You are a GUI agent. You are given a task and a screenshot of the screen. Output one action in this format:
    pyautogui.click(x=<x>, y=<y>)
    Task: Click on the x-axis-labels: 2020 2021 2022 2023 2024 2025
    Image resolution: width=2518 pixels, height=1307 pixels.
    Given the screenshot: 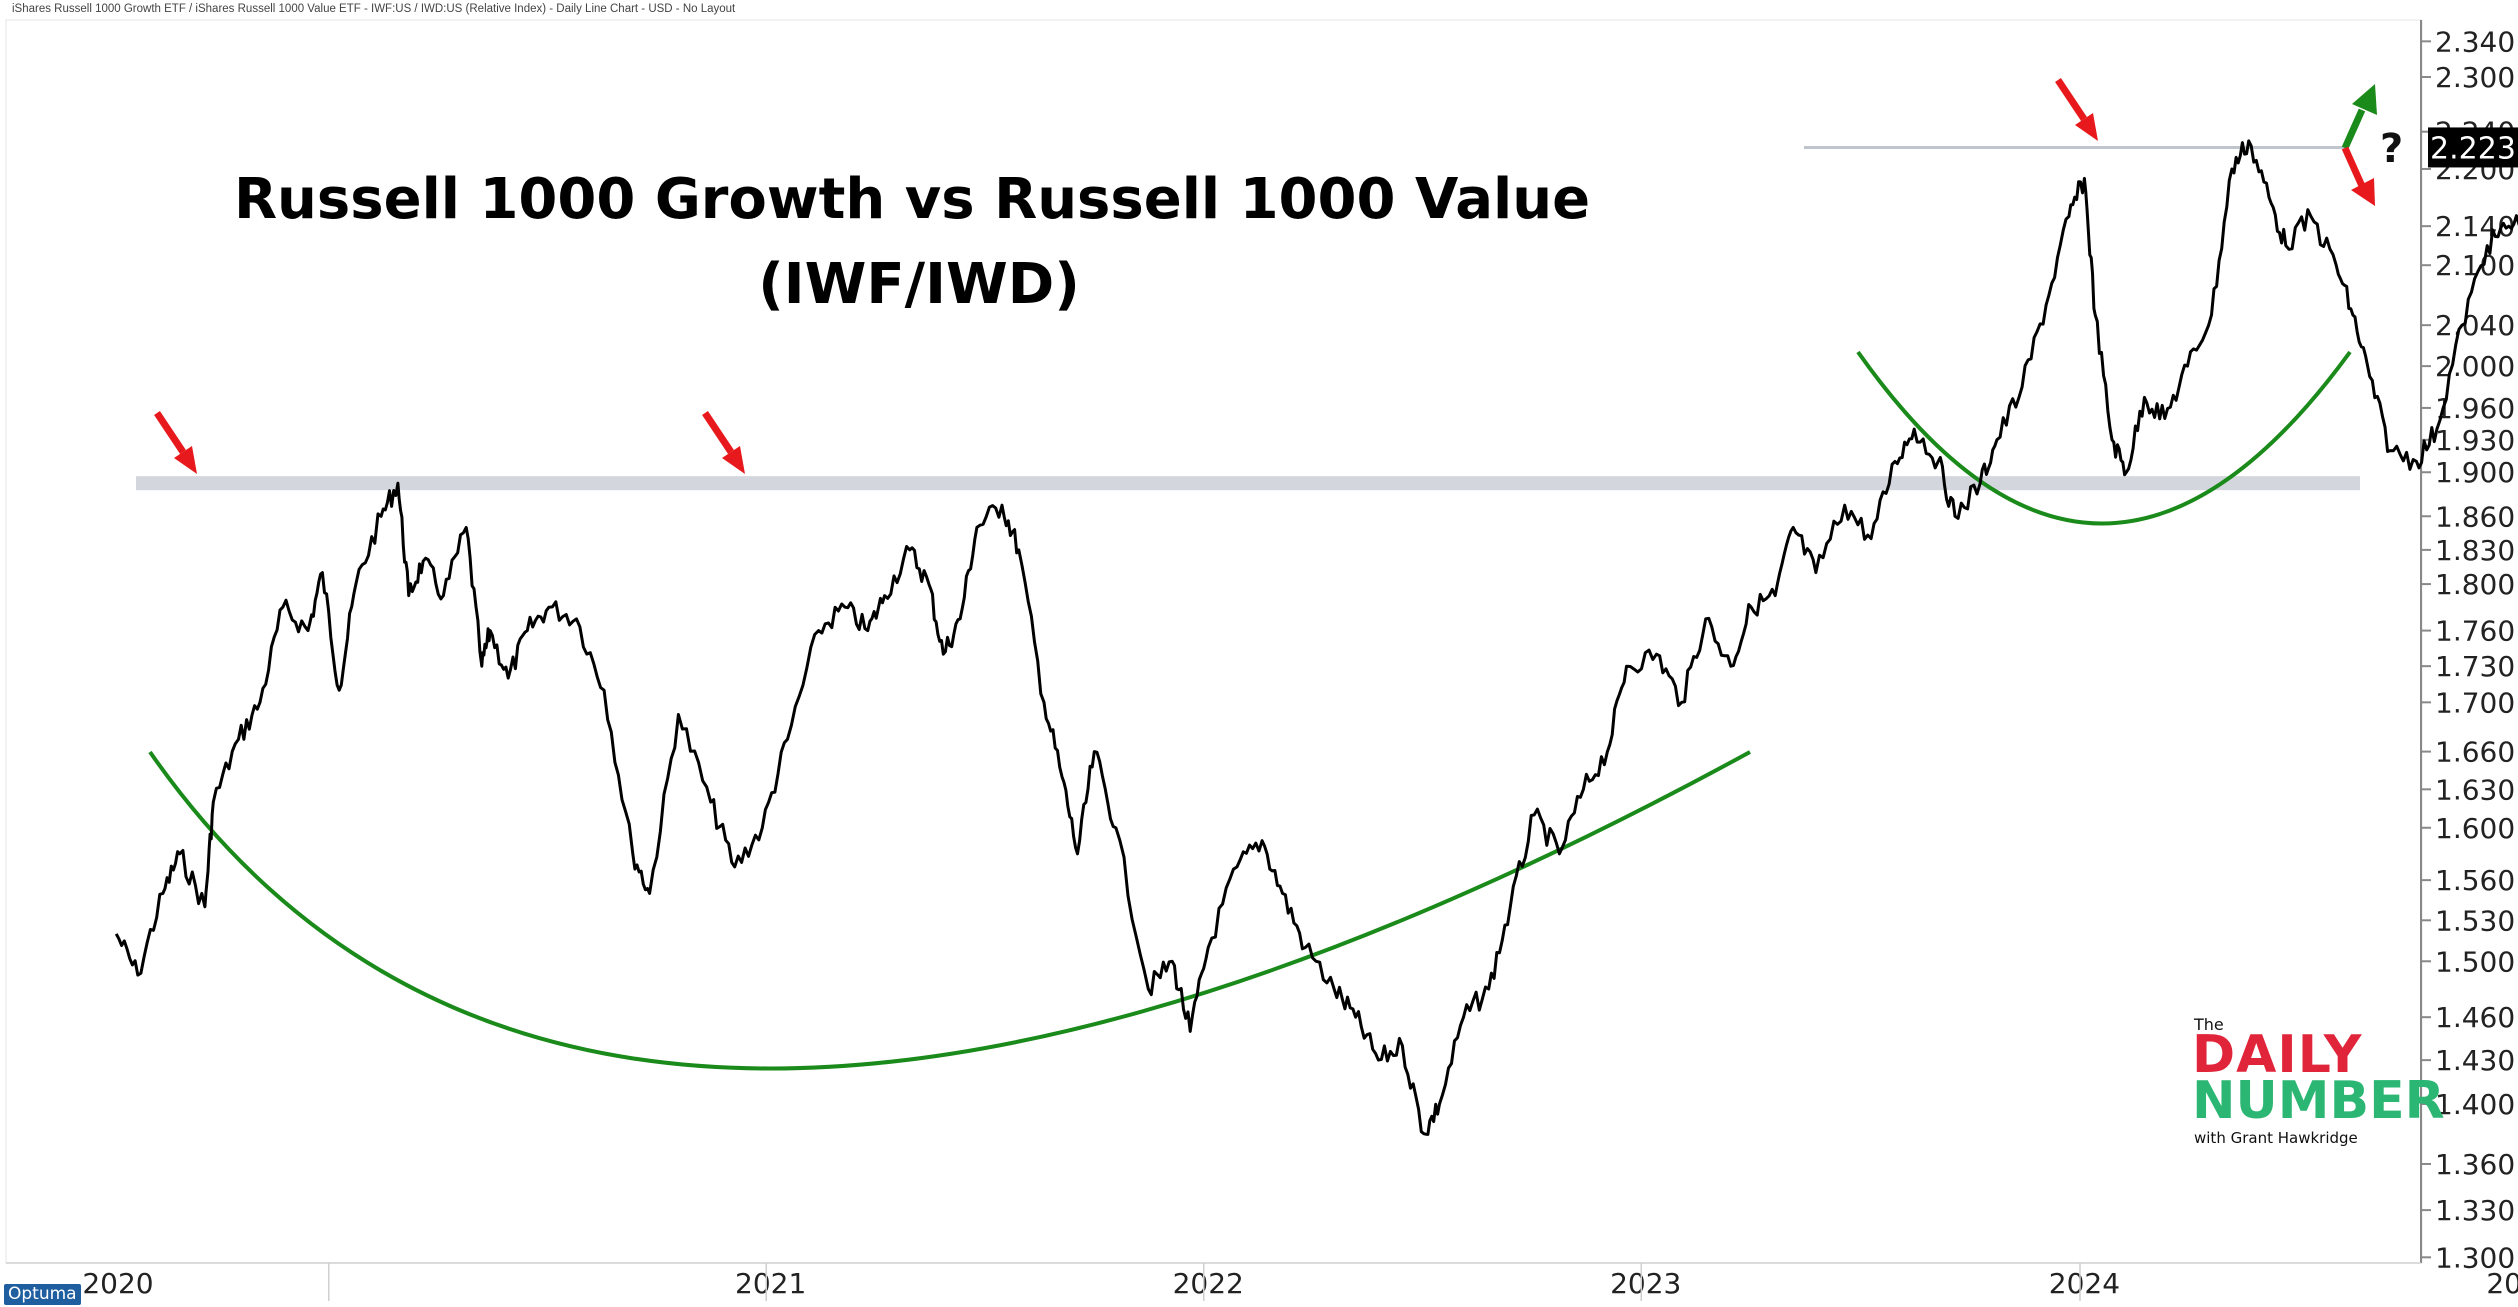 What is the action you would take?
    pyautogui.click(x=1300, y=1282)
    